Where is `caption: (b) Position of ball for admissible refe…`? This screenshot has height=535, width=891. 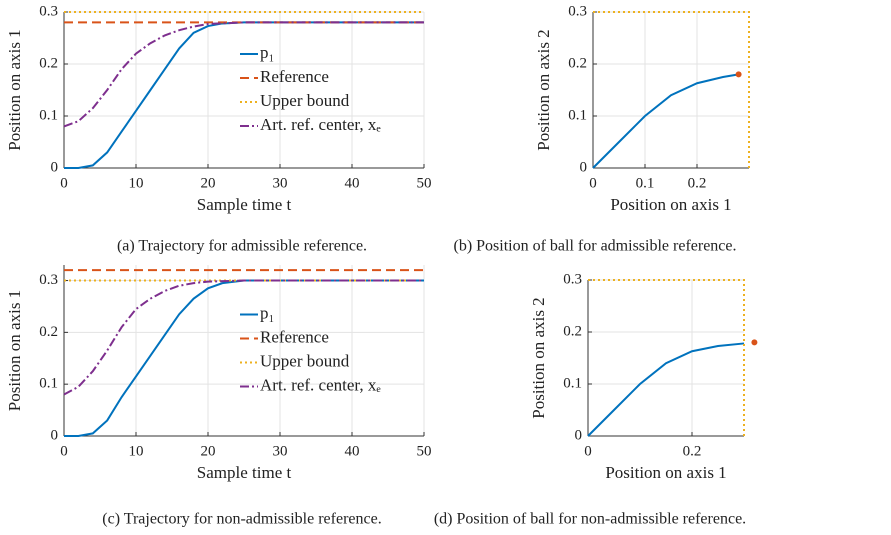
caption: (b) Position of ball for admissible refe… is located at coordinates (594, 246).